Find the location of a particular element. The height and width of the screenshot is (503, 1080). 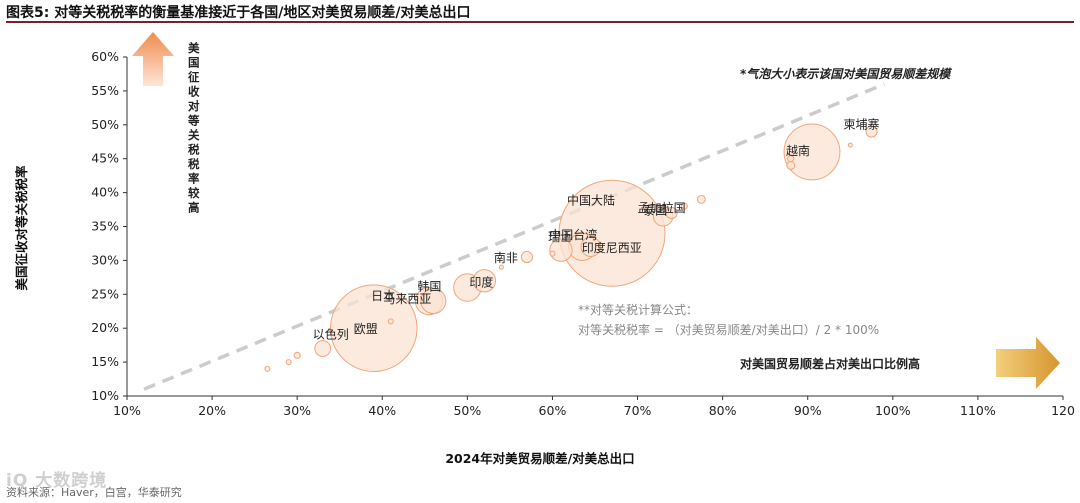

point-label: 韩国 is located at coordinates (429, 286).